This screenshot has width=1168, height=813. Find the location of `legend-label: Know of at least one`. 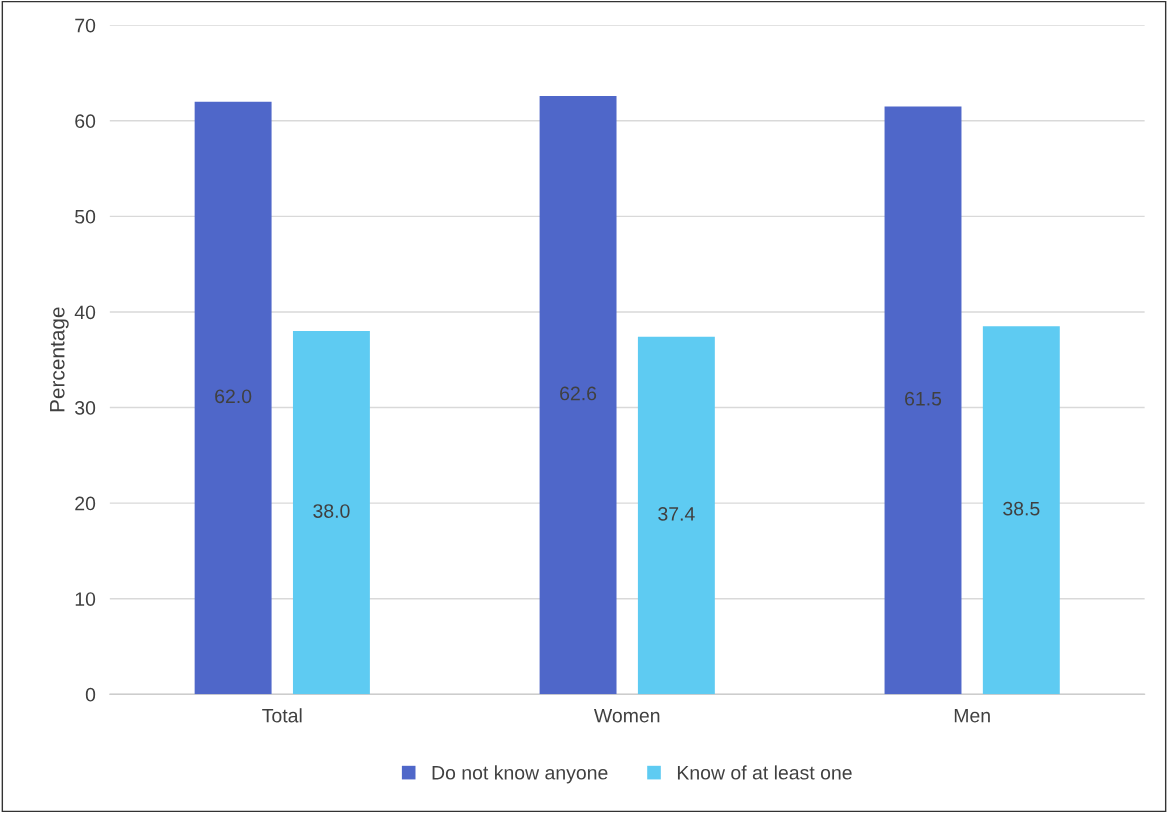

legend-label: Know of at least one is located at coordinates (764, 772).